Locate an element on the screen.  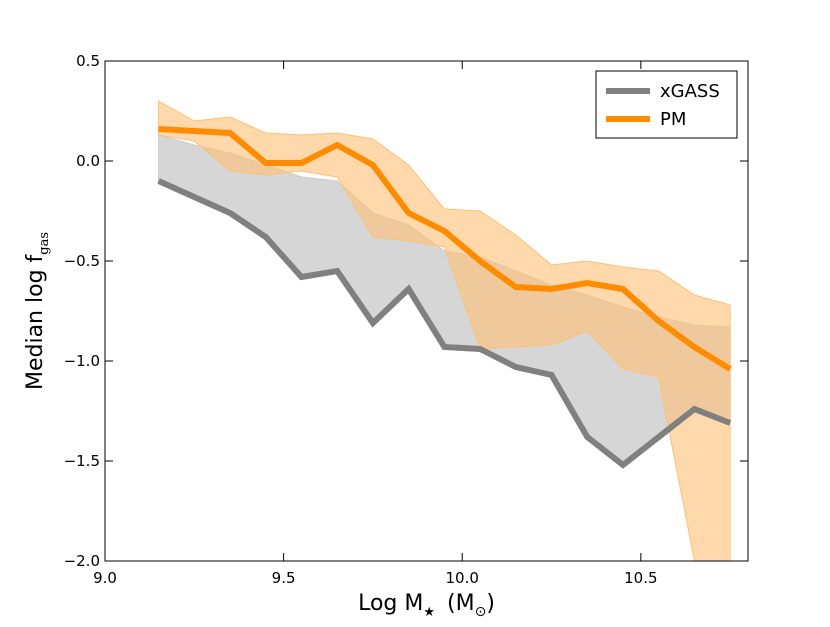
x-tick-label: 9.0 is located at coordinates (105, 578).